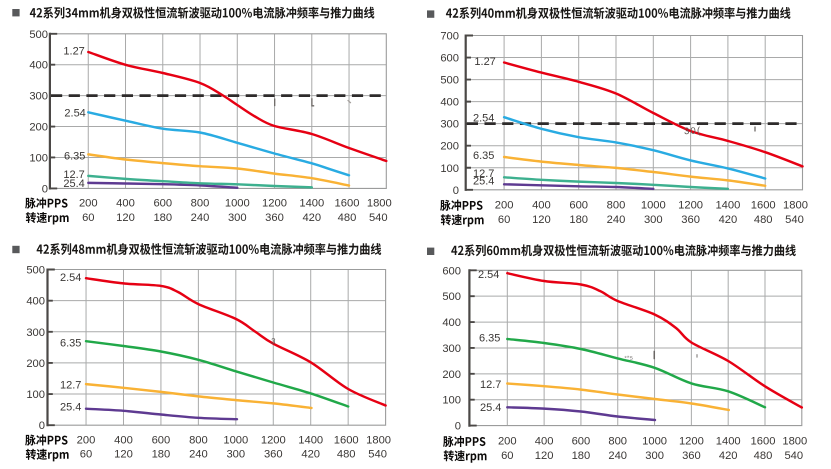 This screenshot has width=831, height=469. What do you see at coordinates (693, 131) in the screenshot?
I see `svg-text: 30(` at bounding box center [693, 131].